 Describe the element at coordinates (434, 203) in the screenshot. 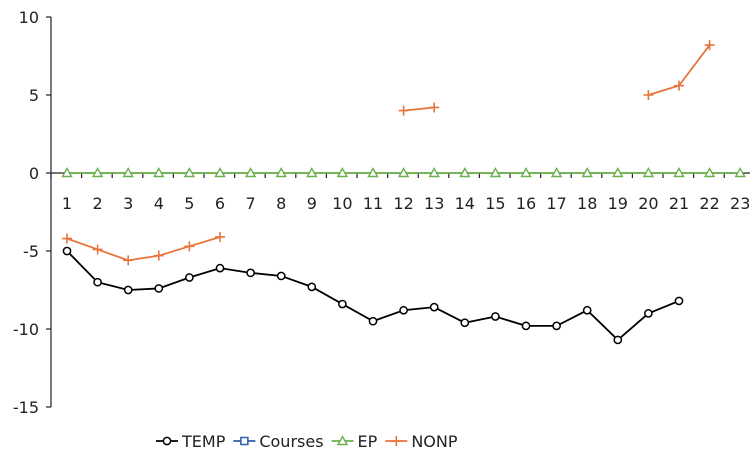

I see `x-tick-label: 13` at that location.